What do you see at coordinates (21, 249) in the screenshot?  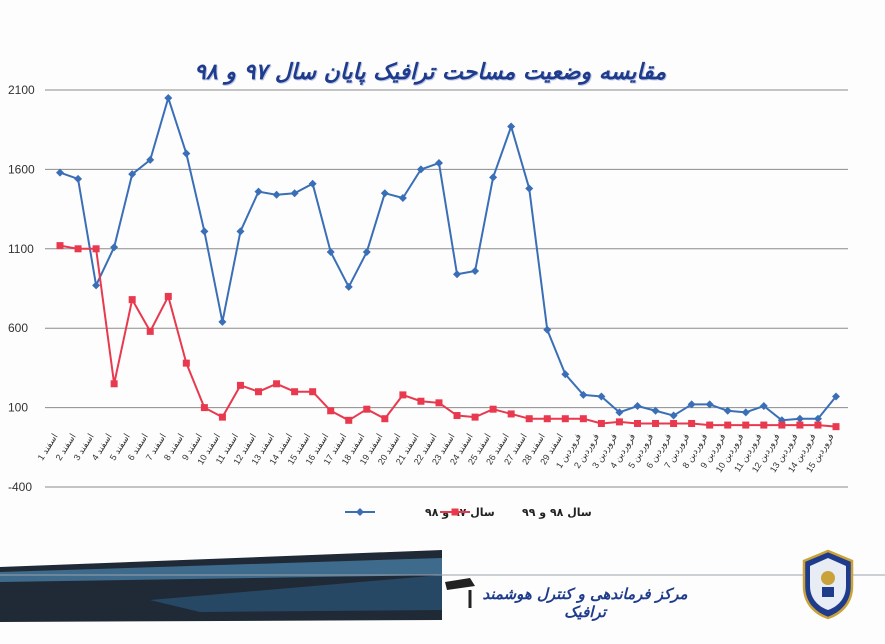 I see `y-tick-label: 1100` at bounding box center [21, 249].